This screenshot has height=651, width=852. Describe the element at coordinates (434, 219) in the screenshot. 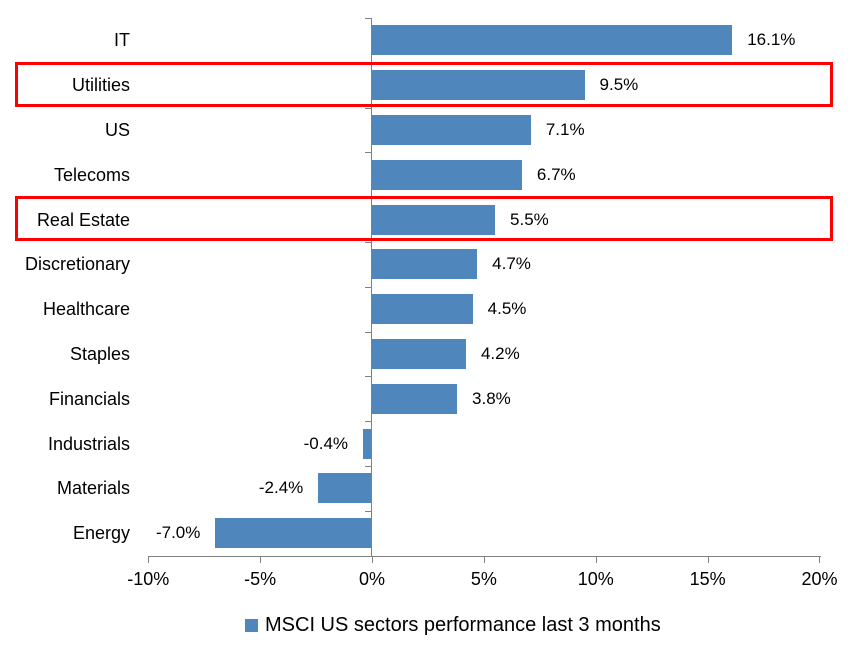

I see `bar-real-estate` at that location.